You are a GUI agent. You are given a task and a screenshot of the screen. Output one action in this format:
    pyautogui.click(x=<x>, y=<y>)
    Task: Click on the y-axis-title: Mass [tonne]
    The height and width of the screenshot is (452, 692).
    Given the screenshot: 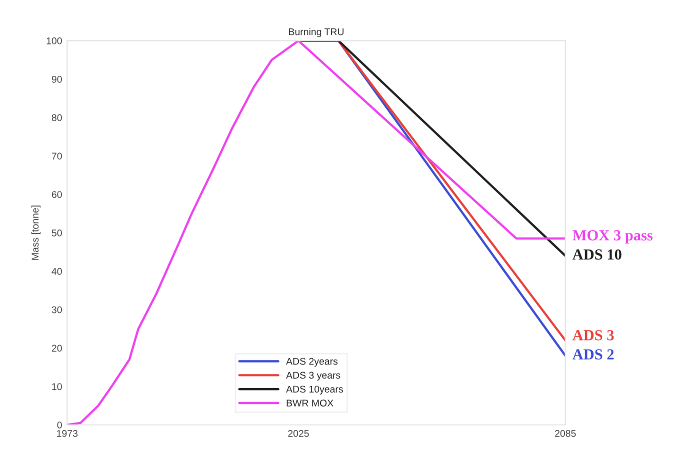 What is the action you would take?
    pyautogui.click(x=35, y=233)
    